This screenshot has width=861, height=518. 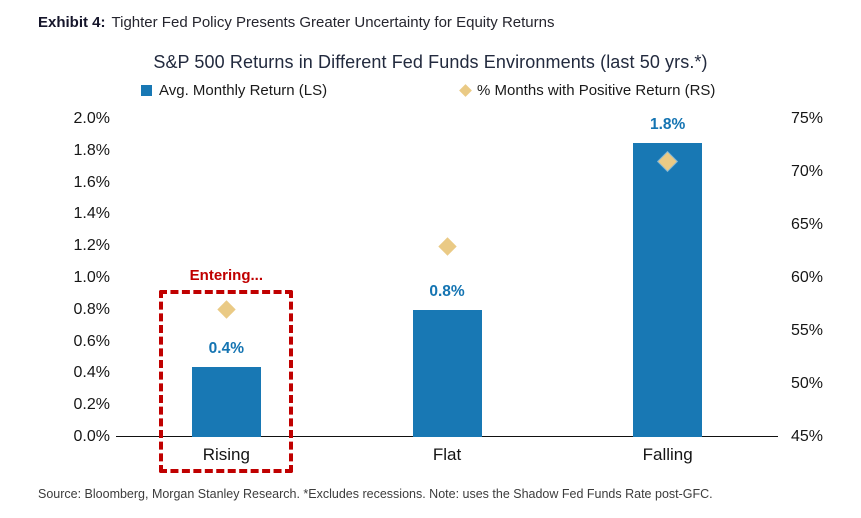 What do you see at coordinates (668, 289) in the screenshot?
I see `bar-falling` at bounding box center [668, 289].